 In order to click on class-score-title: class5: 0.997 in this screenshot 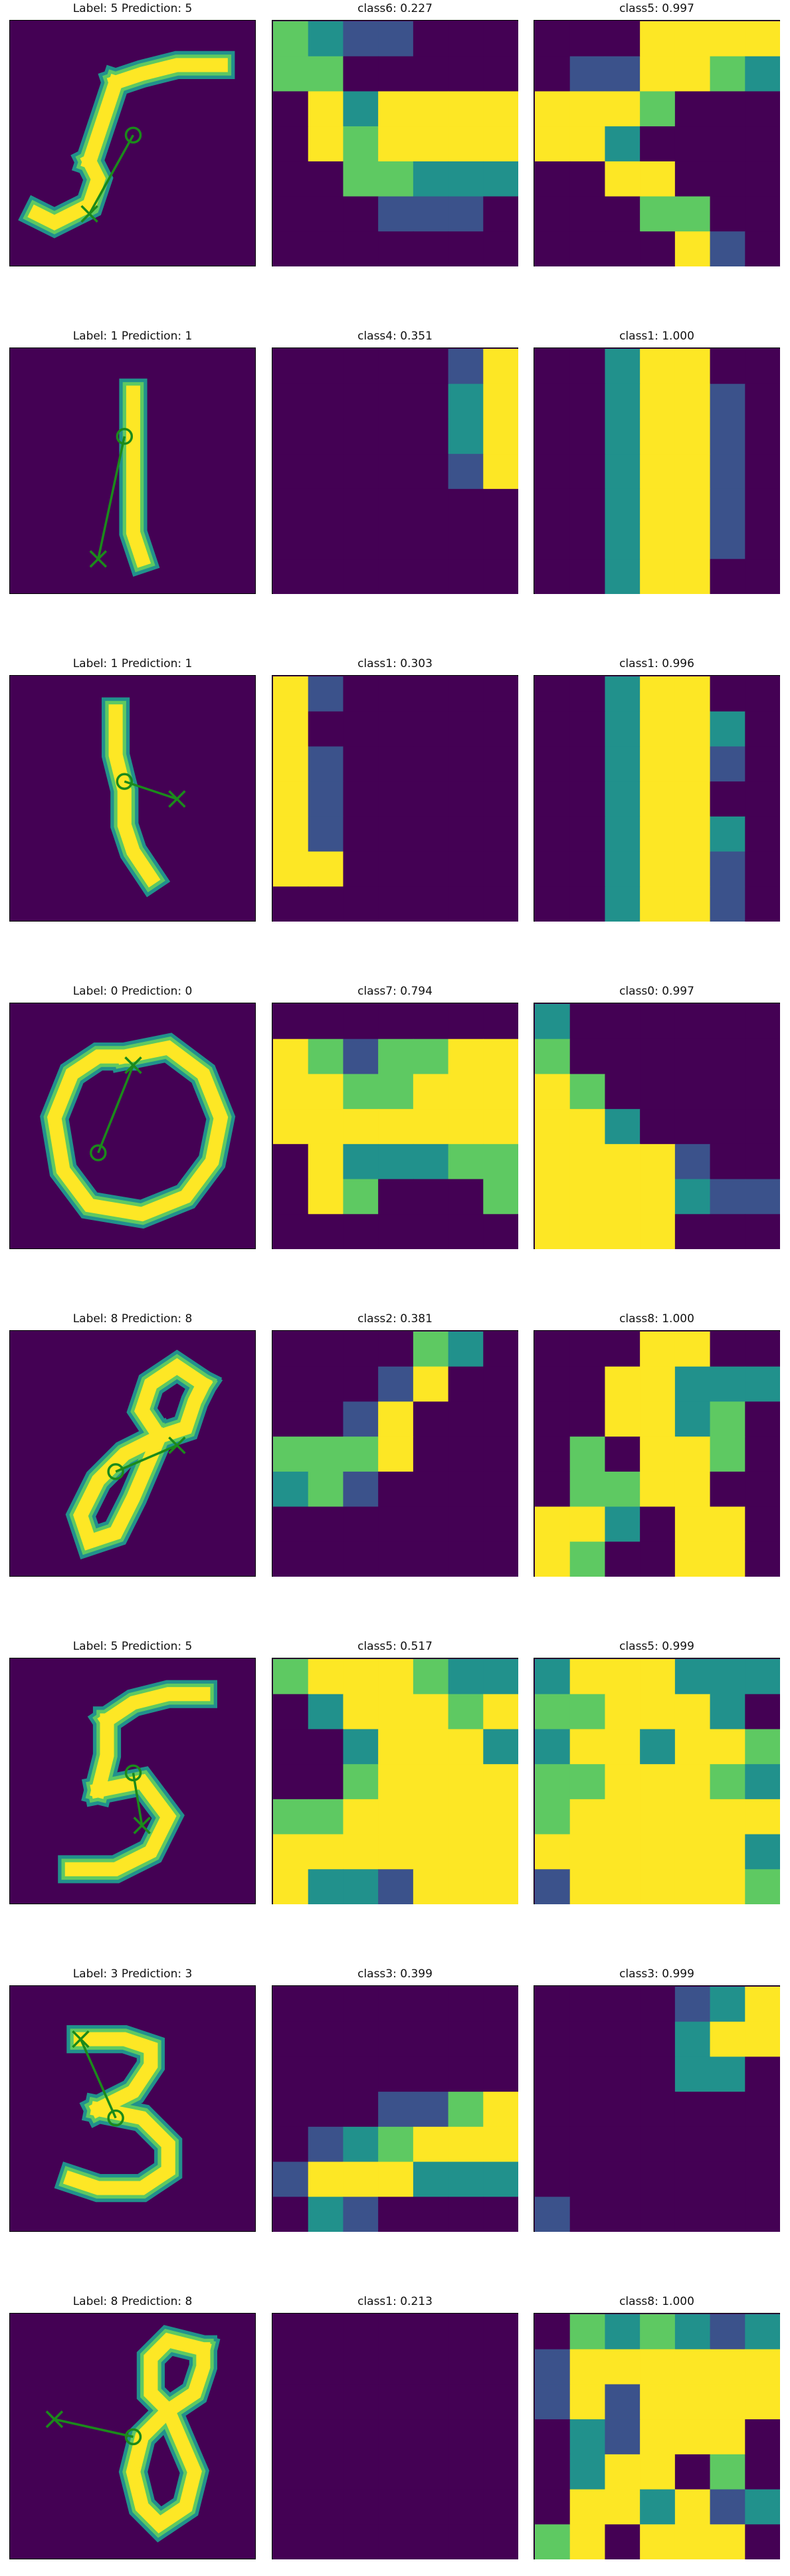, I will do `click(656, 8)`.